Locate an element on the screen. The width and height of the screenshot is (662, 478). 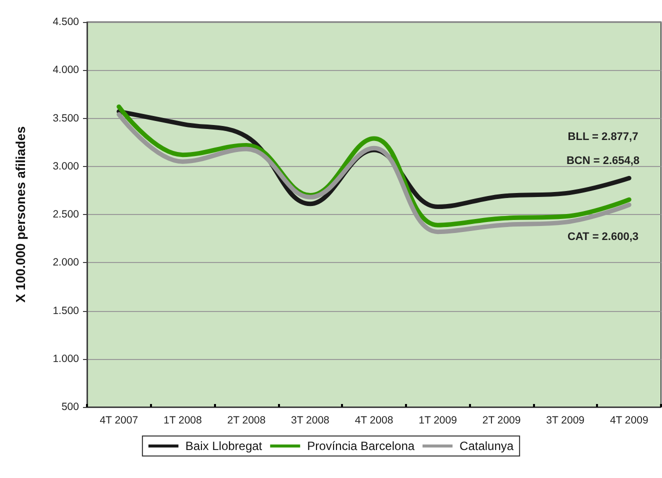
y-tick-label: 3.000 is located at coordinates (66, 166).